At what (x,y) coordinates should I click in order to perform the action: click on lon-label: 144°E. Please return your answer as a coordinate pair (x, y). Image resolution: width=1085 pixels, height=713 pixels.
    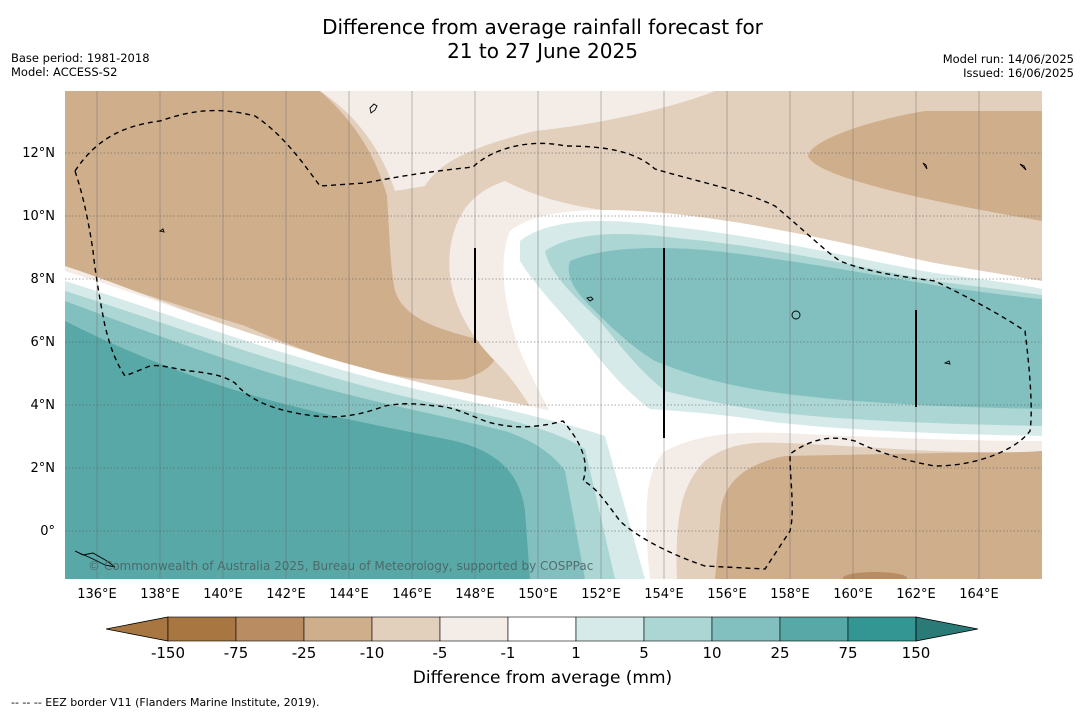
    Looking at the image, I should click on (349, 594).